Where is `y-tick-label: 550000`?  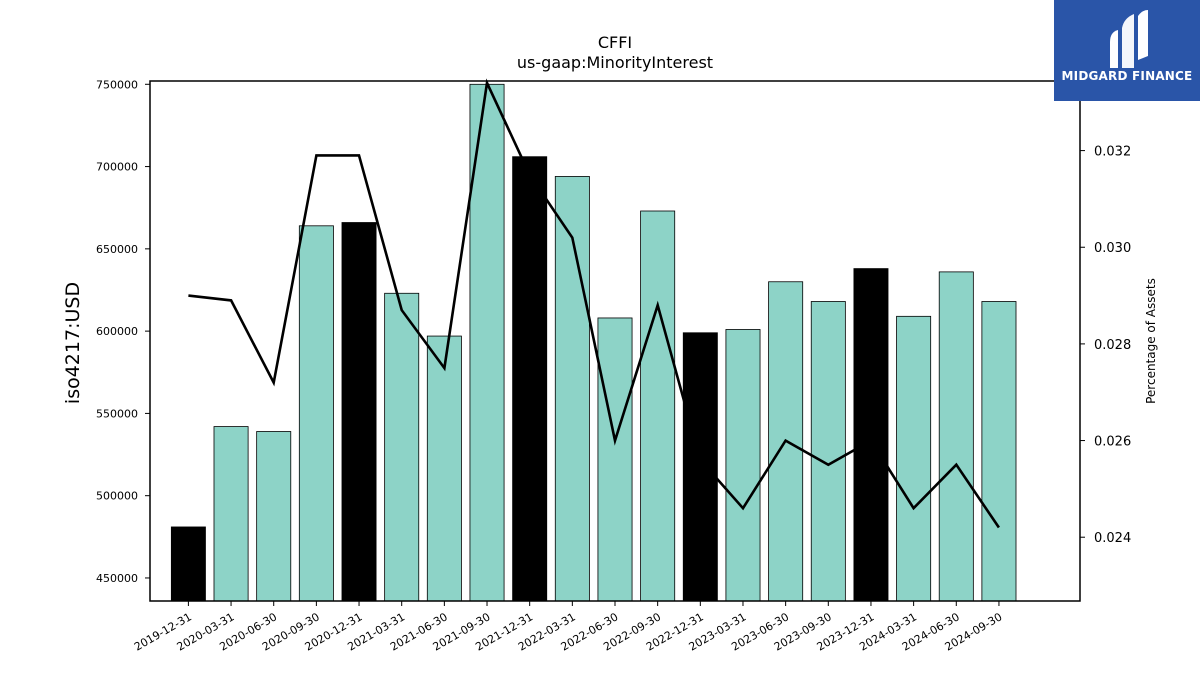
y-tick-label: 550000 is located at coordinates (117, 413).